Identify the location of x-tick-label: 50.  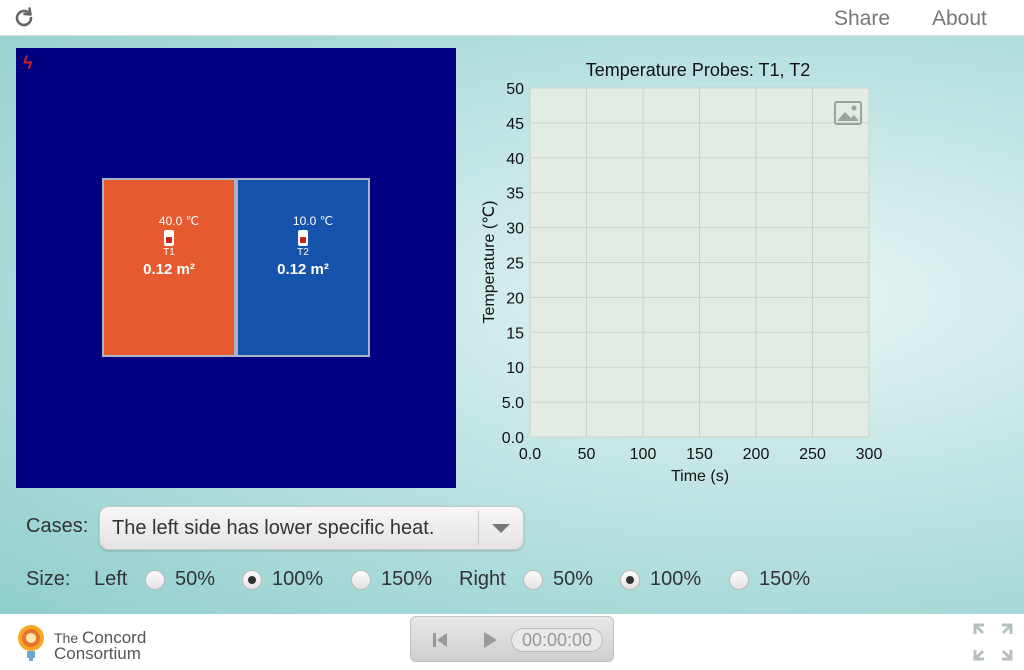
(587, 454).